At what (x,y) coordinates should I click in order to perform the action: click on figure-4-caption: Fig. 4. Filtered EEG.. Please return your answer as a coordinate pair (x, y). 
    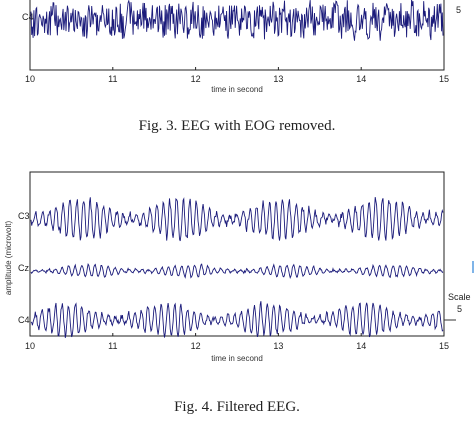
    Looking at the image, I should click on (237, 407).